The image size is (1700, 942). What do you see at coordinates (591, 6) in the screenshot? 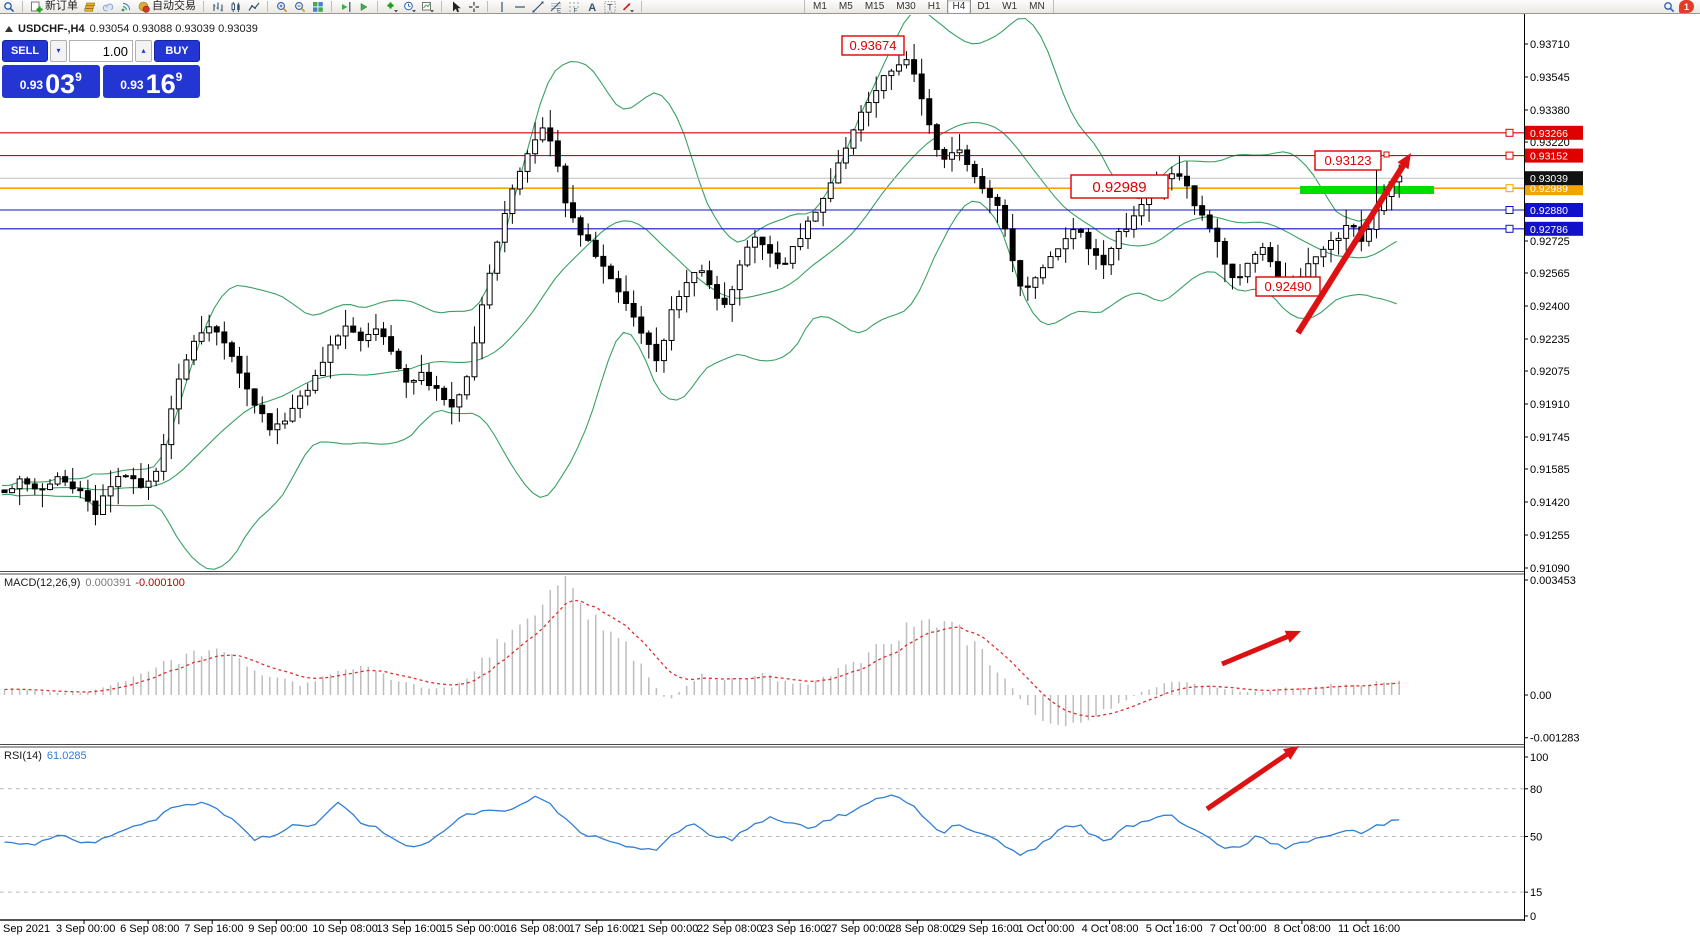
I see `text-icon: A` at bounding box center [591, 6].